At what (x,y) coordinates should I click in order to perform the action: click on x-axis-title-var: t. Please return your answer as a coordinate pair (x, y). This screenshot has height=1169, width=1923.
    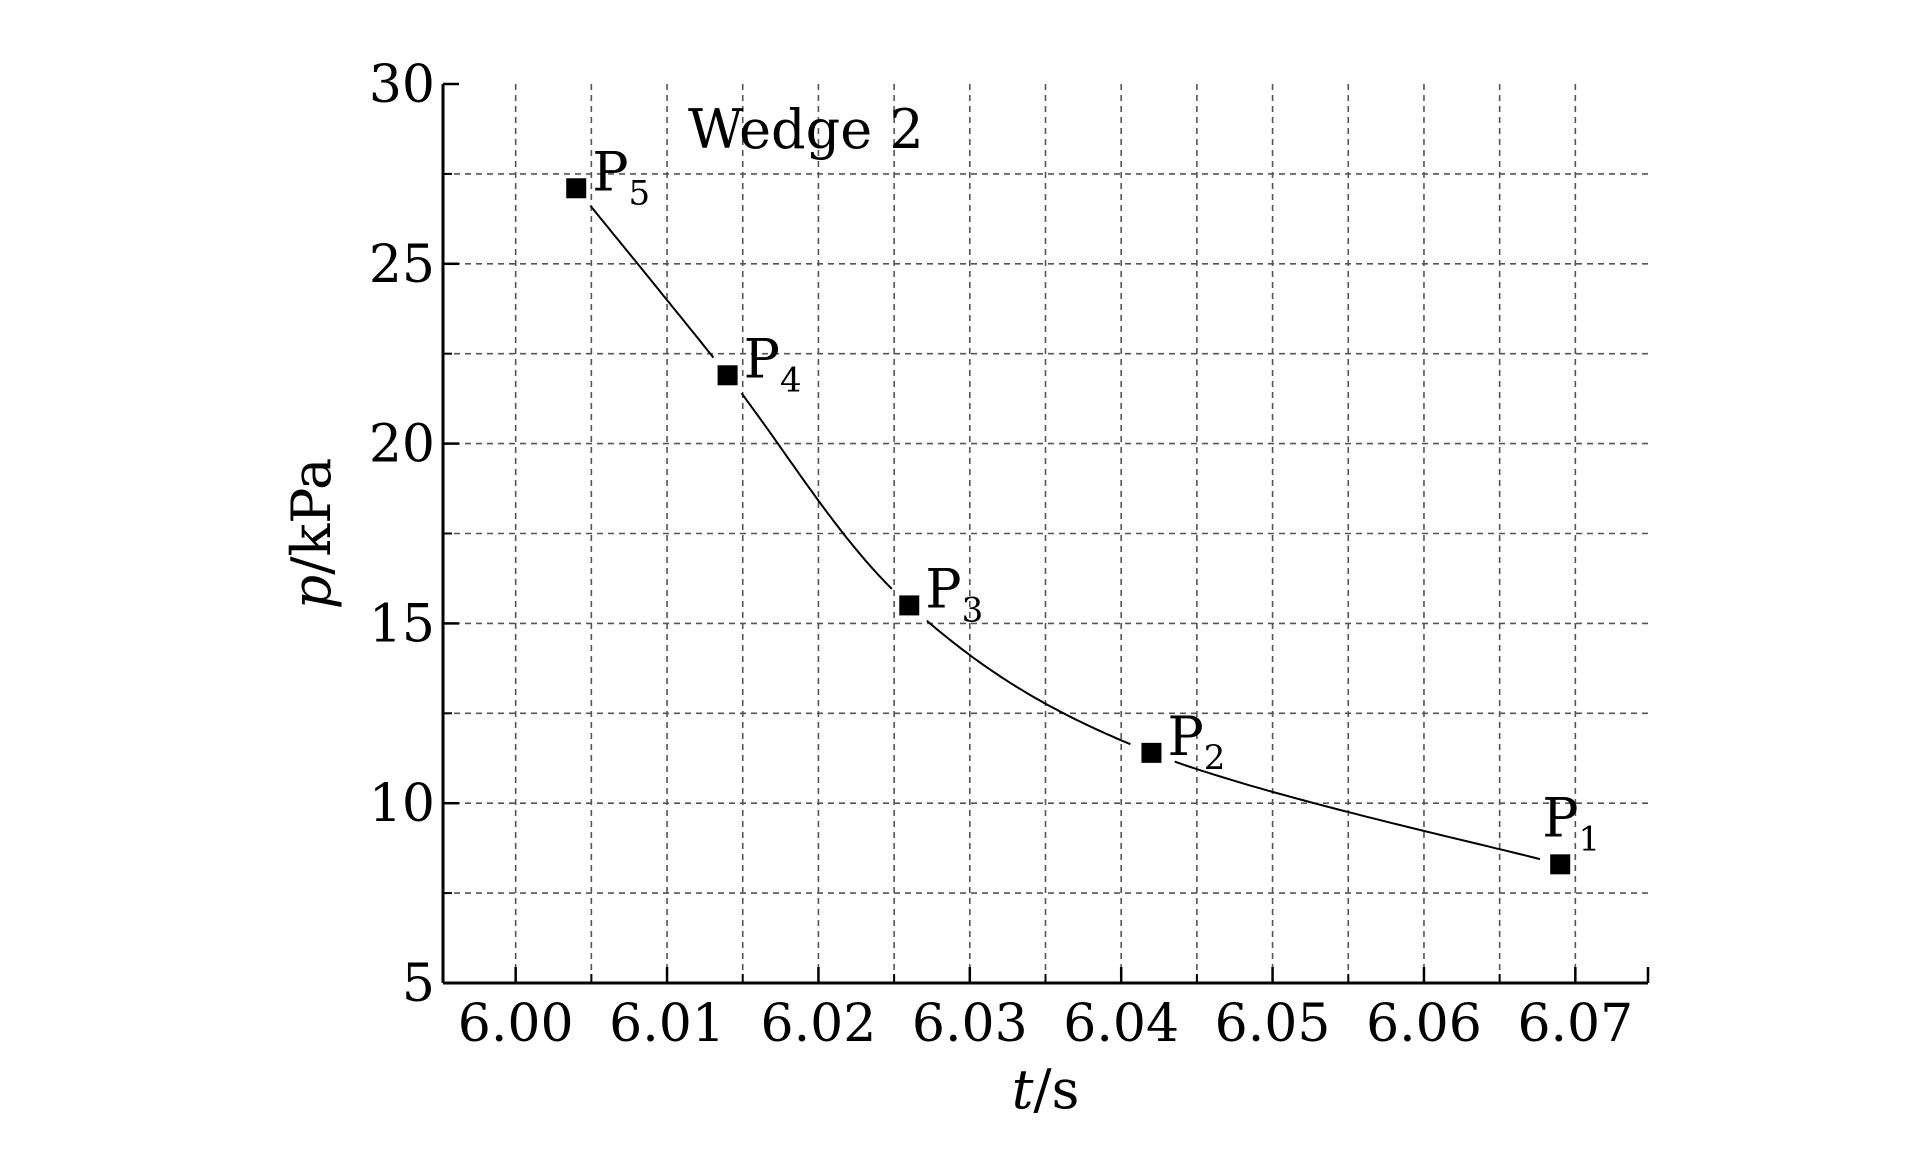
    Looking at the image, I should click on (1023, 1089).